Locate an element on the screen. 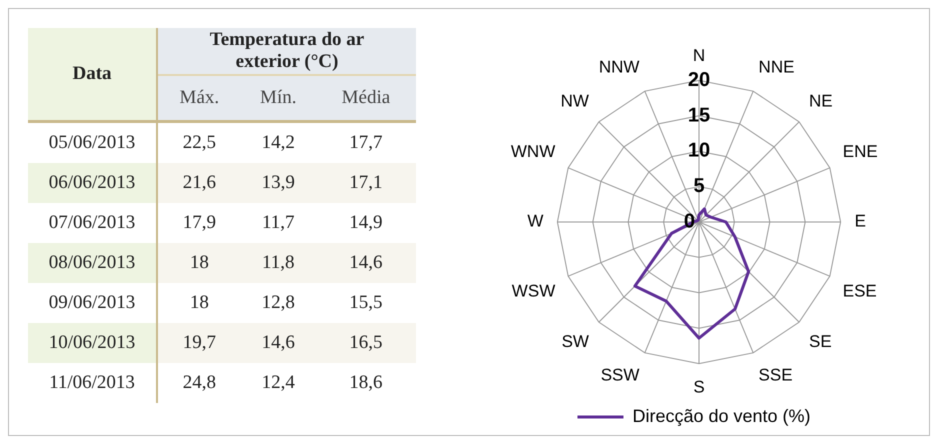 The height and width of the screenshot is (439, 940). data-label: 17,1 is located at coordinates (366, 183).